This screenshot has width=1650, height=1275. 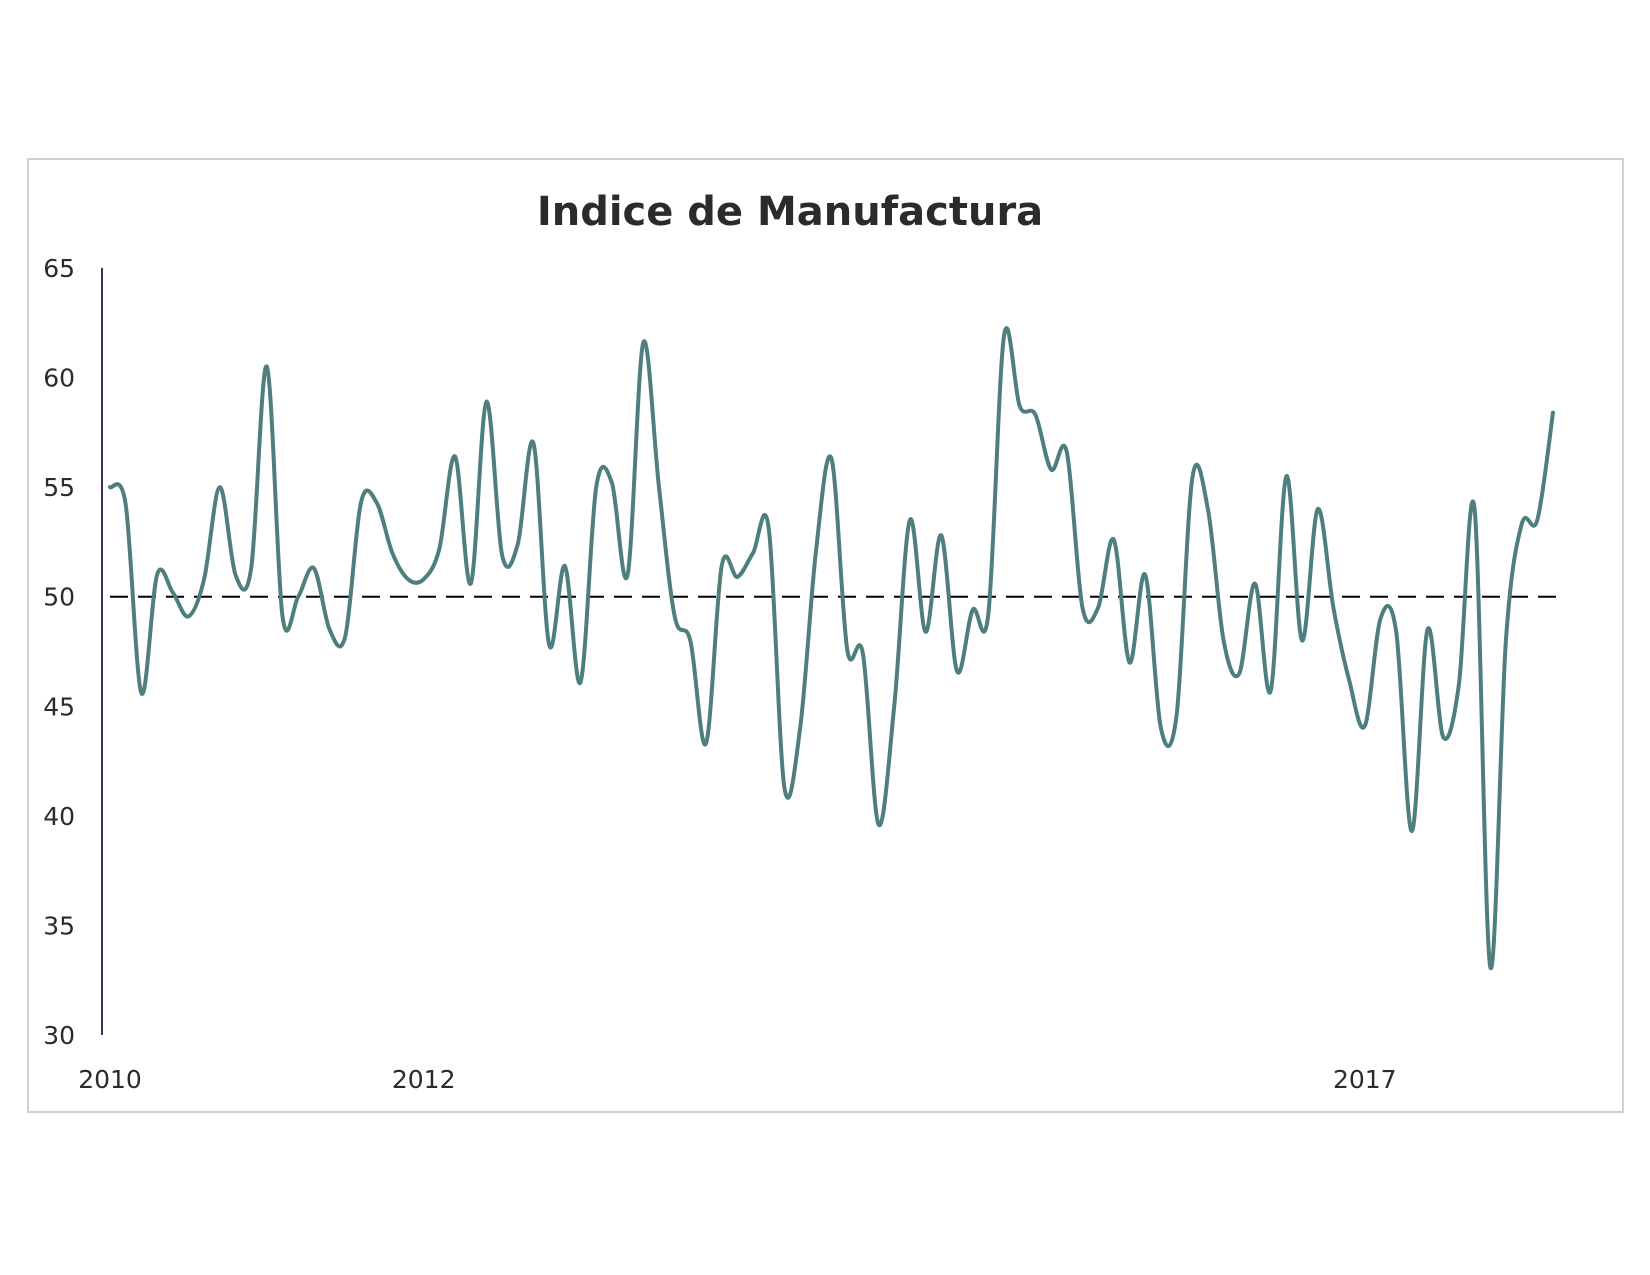 What do you see at coordinates (790, 212) in the screenshot?
I see `chart-title: Indice de Manufactura` at bounding box center [790, 212].